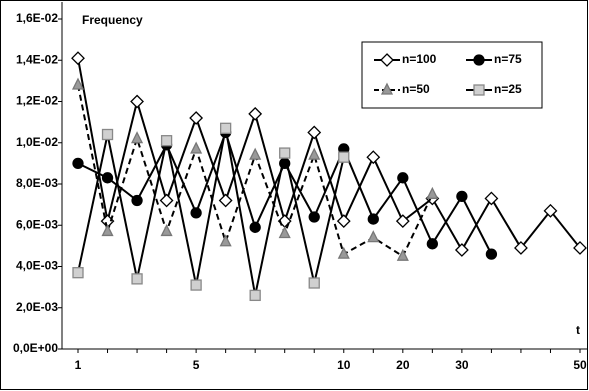  Describe the element at coordinates (508, 59) in the screenshot. I see `legend-label: n=75` at that location.